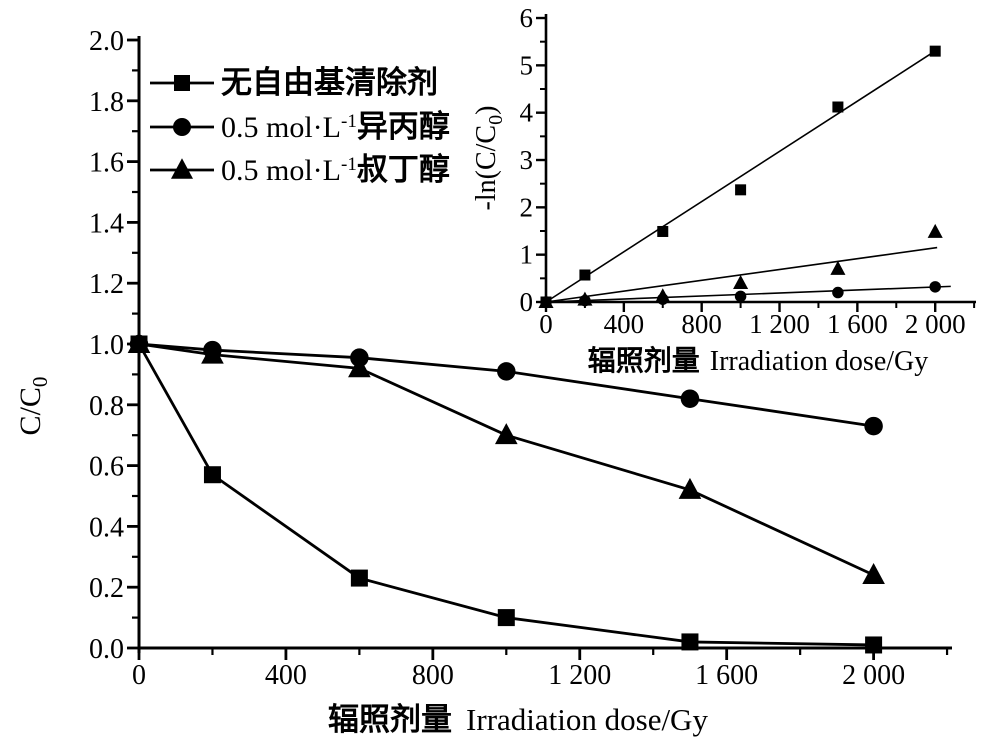  I want to click on main-x-tick-label: 0, so click(139, 675).